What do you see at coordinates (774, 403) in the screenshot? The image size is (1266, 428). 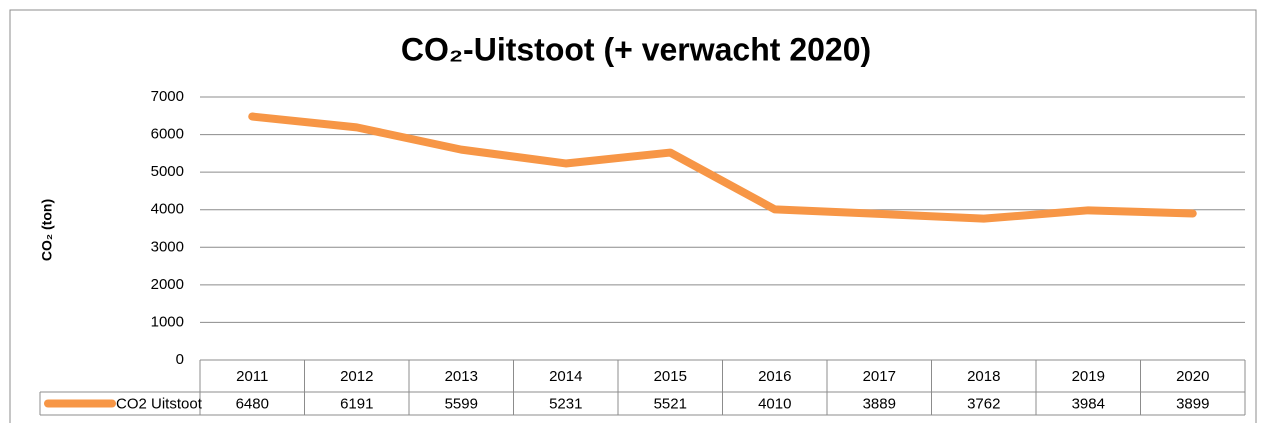 I see `table-value: 4010` at bounding box center [774, 403].